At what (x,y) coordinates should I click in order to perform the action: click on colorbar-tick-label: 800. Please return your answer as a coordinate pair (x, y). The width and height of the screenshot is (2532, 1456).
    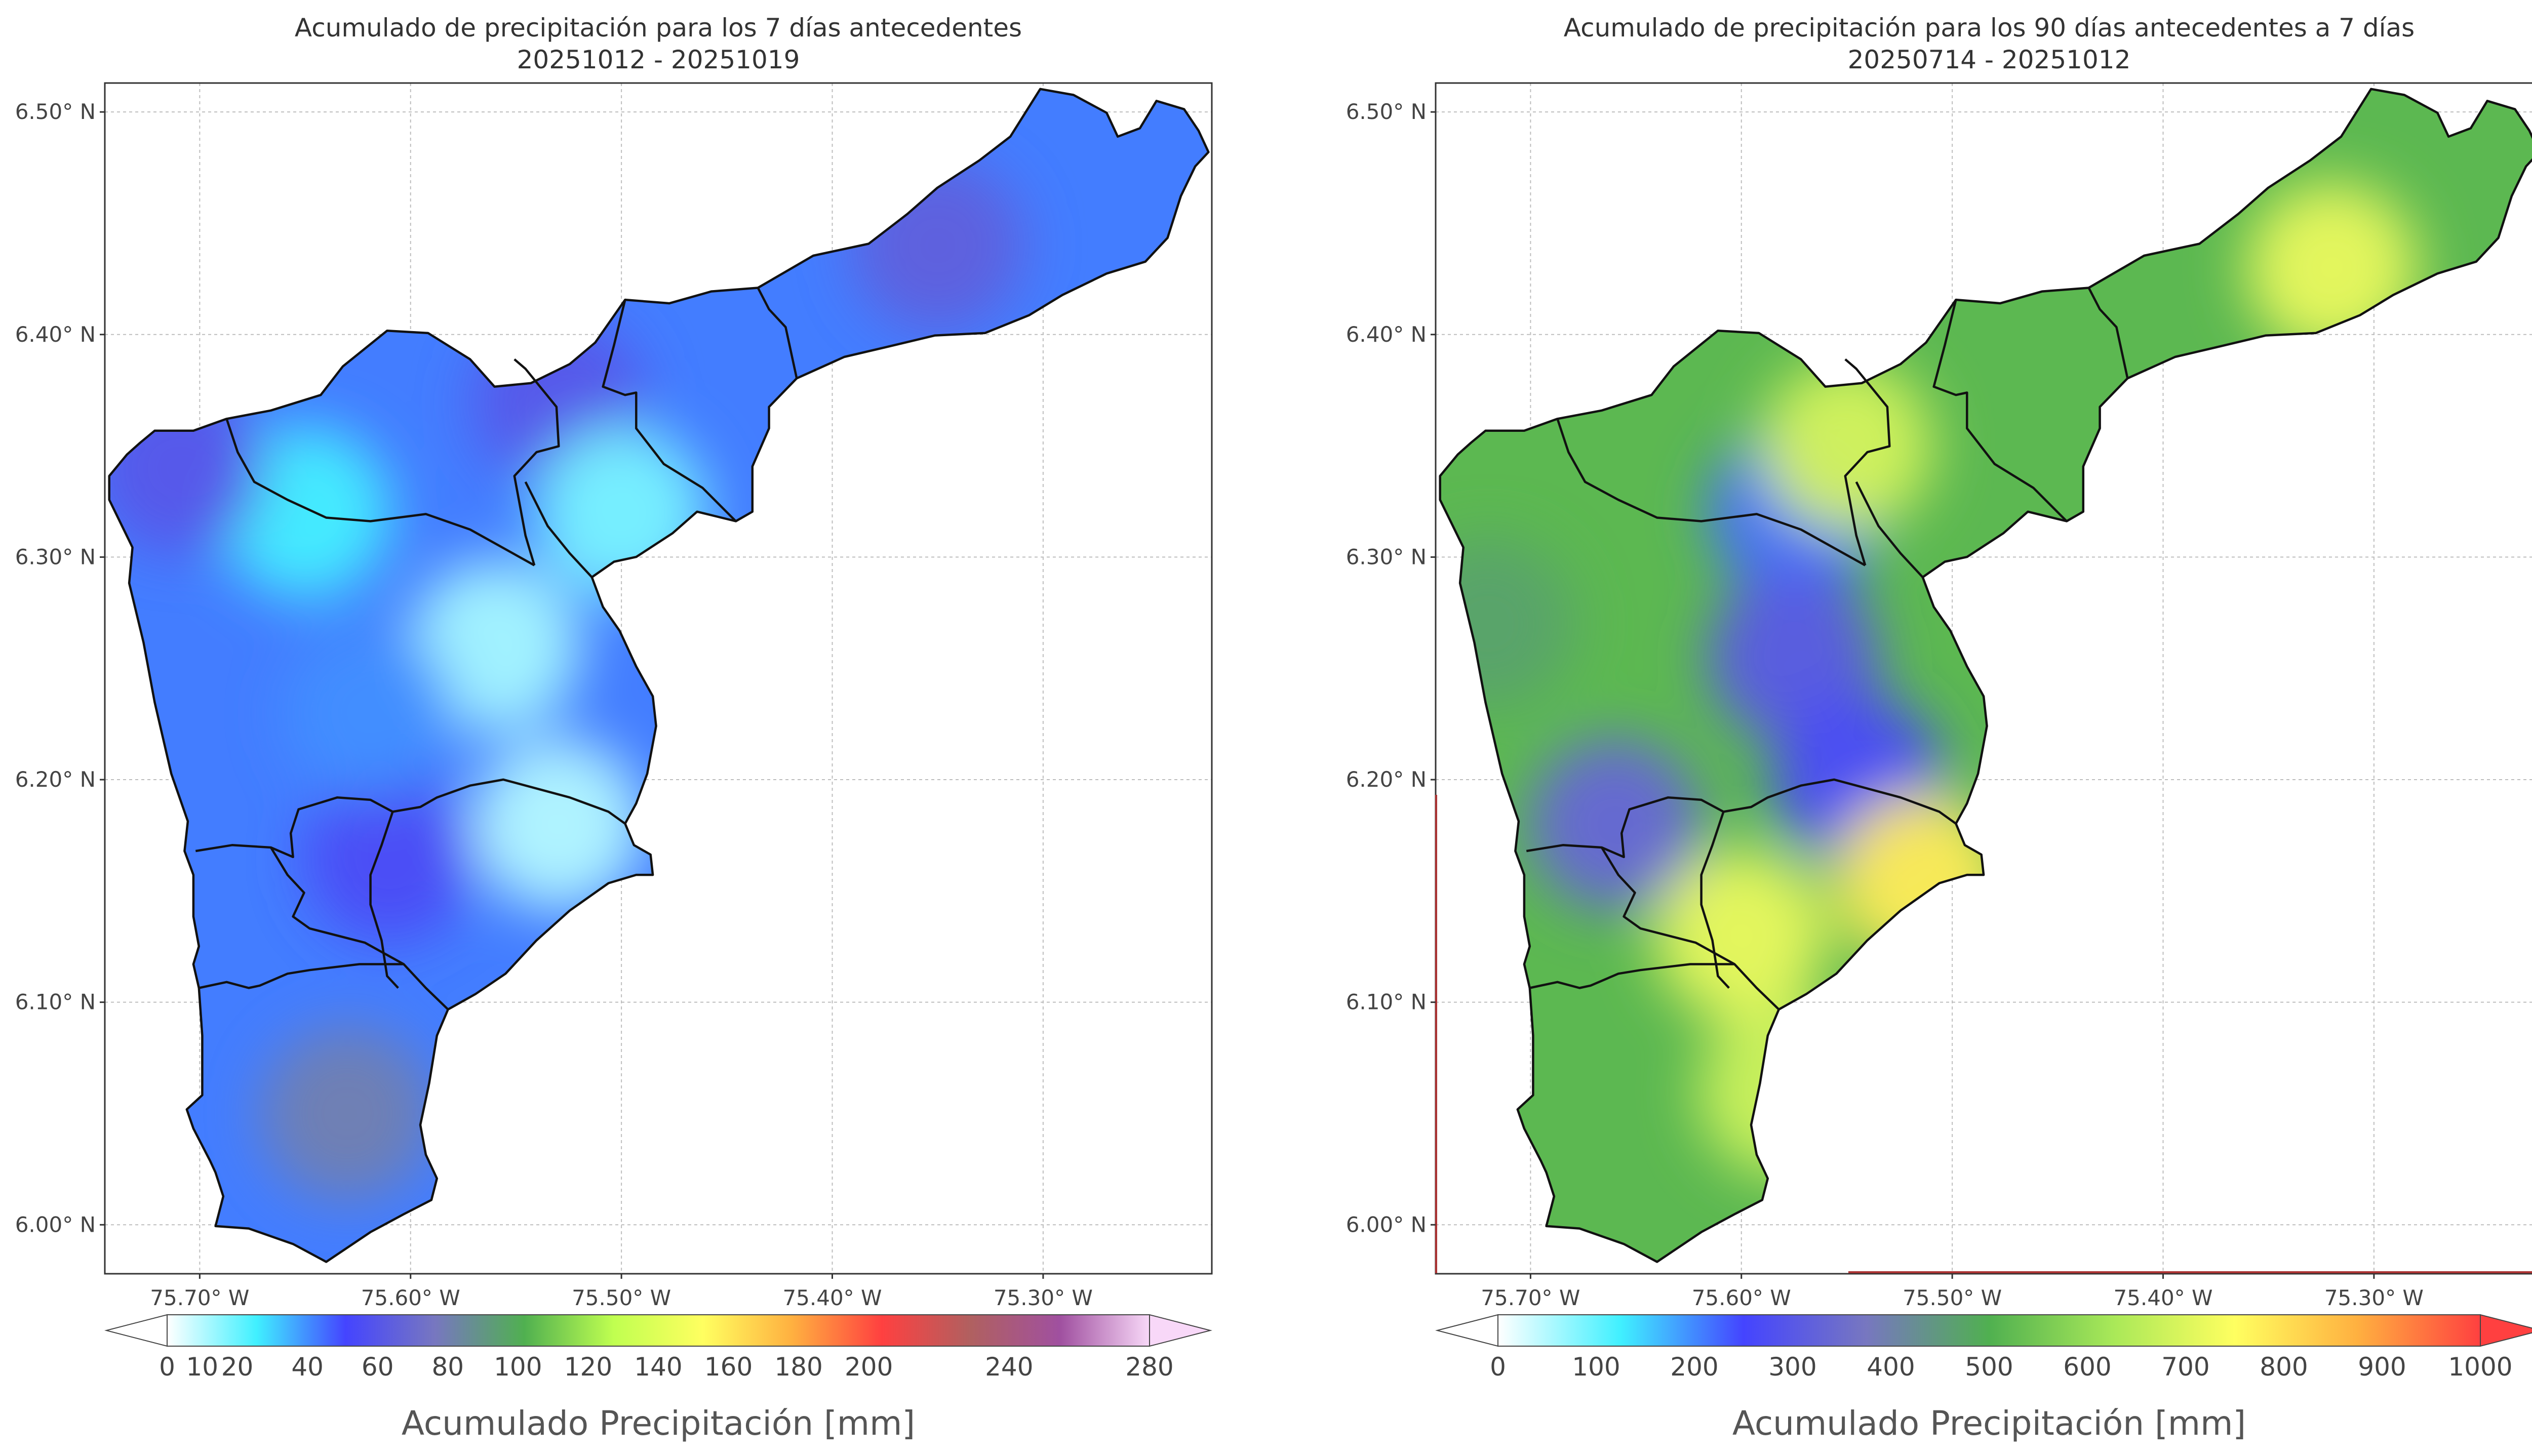
    Looking at the image, I should click on (2284, 1367).